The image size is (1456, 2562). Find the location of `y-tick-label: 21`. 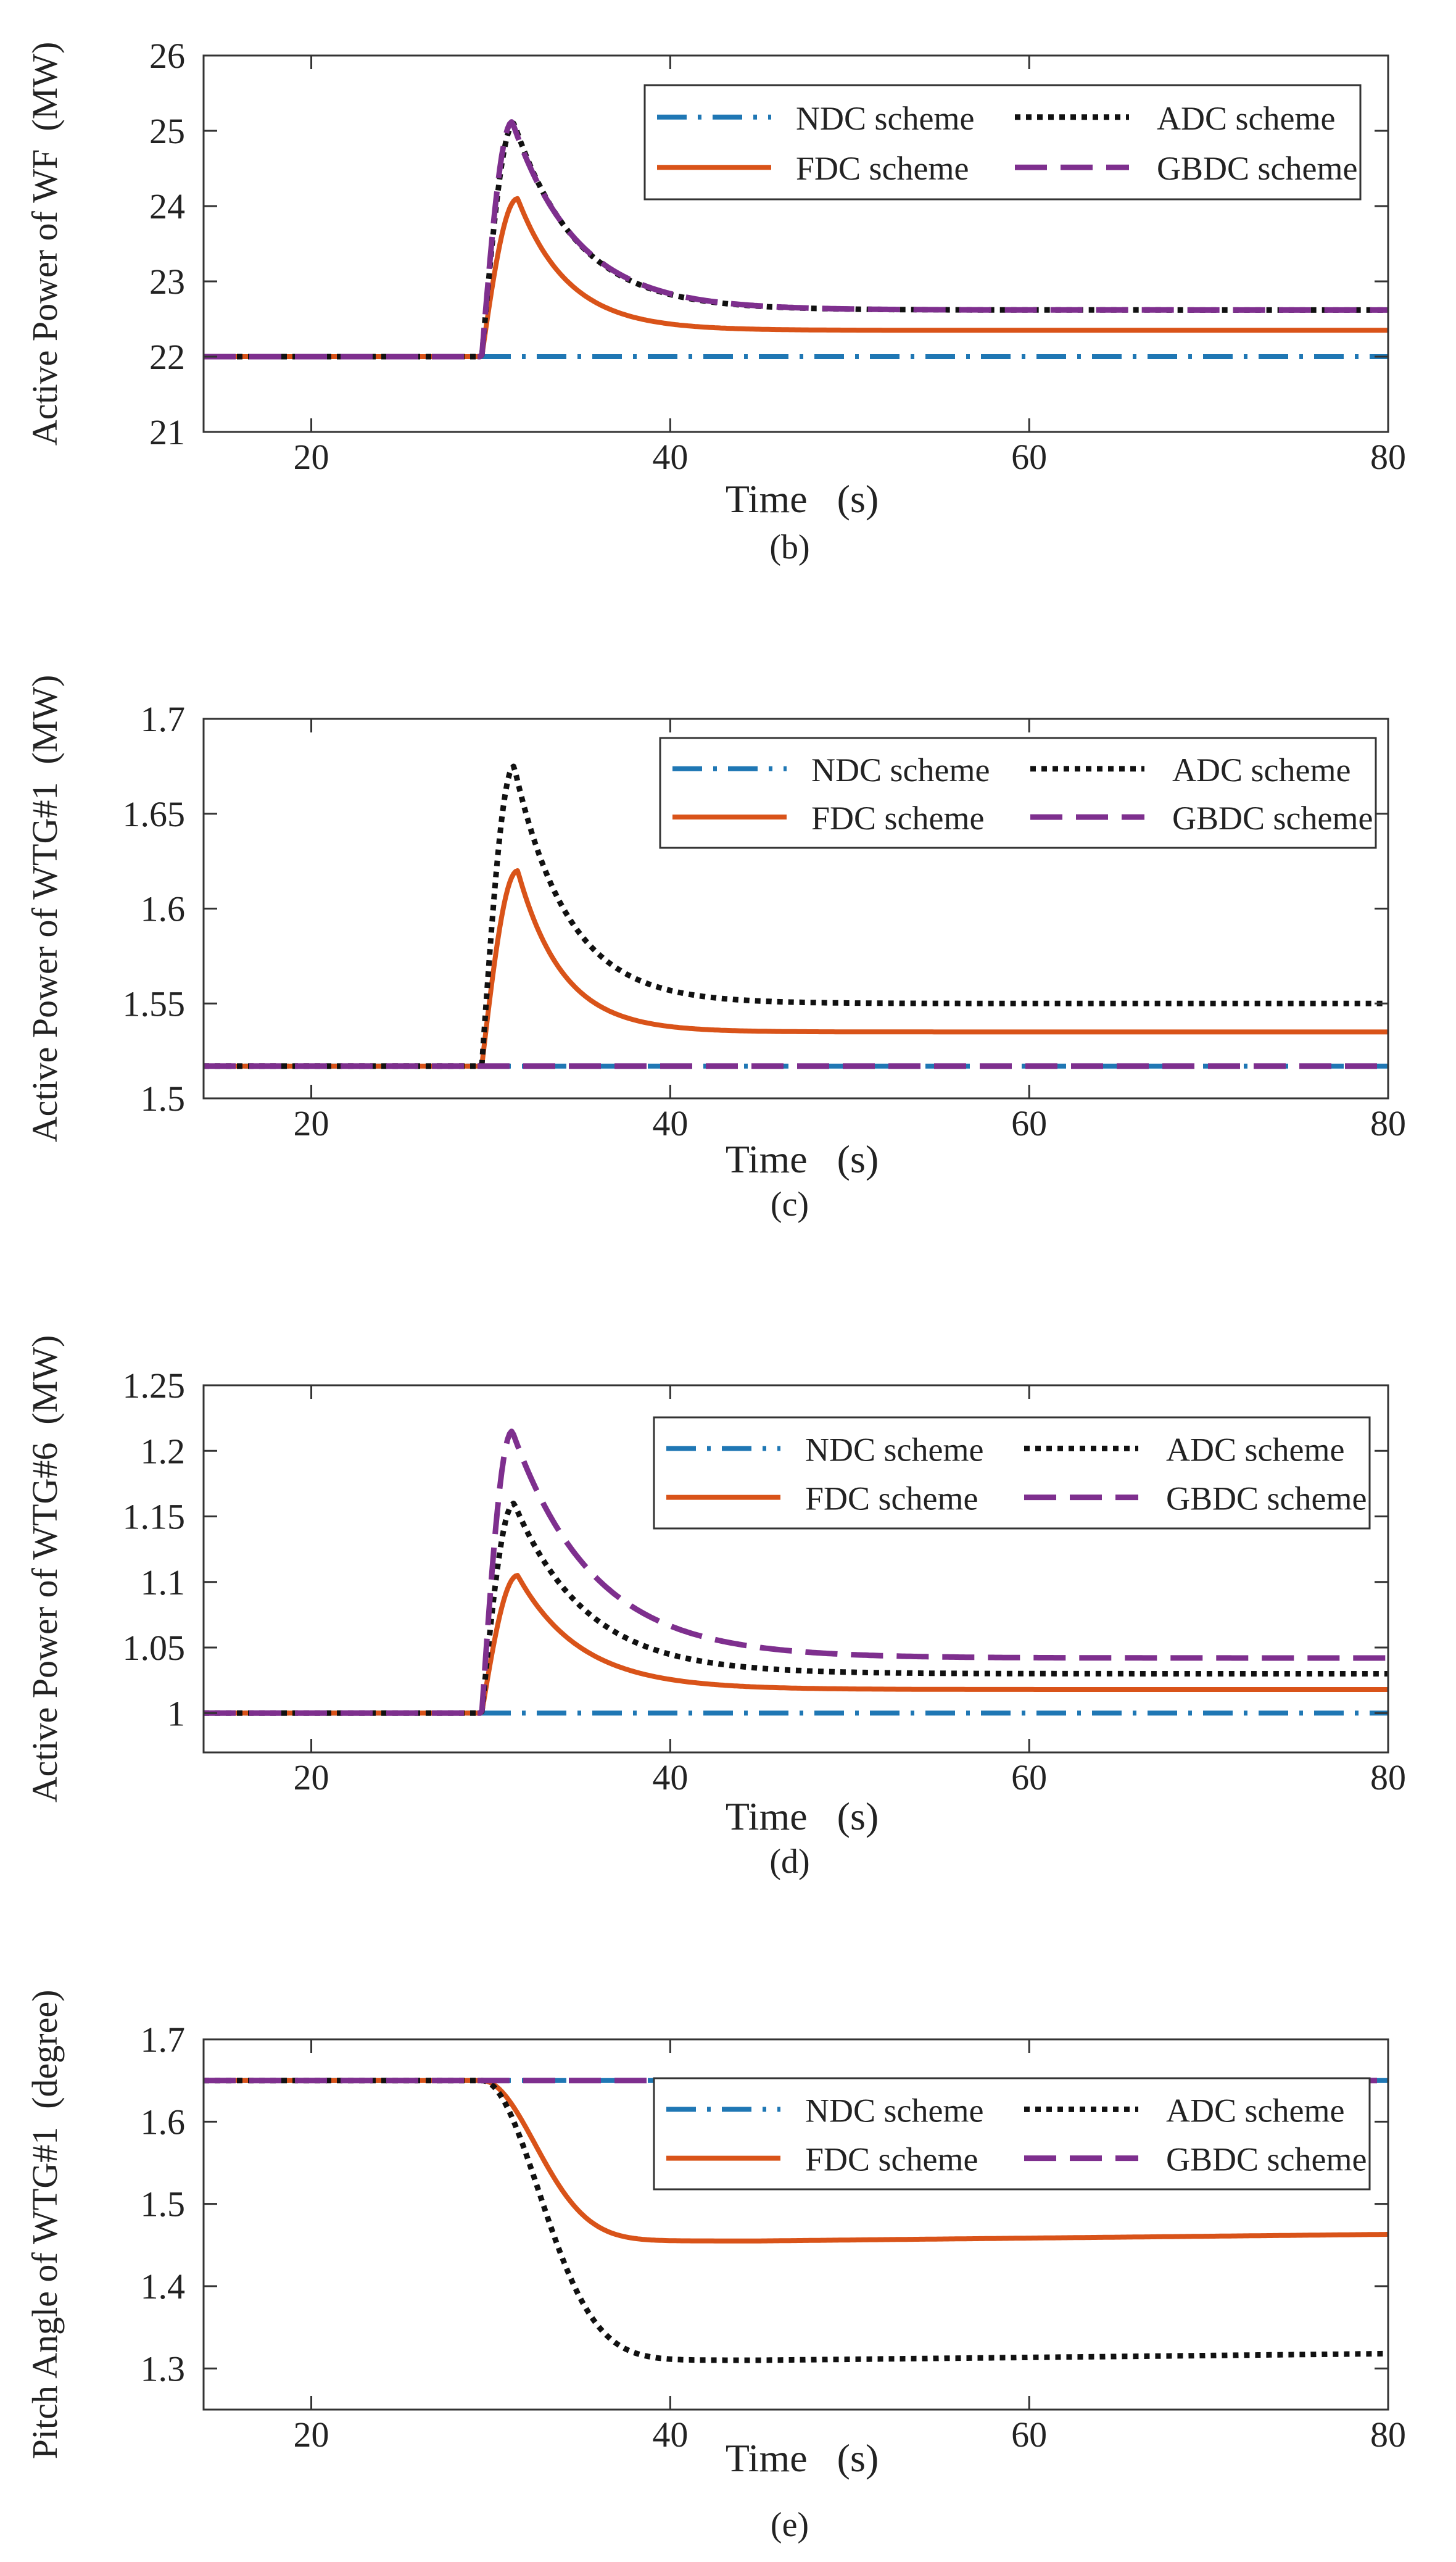

y-tick-label: 21 is located at coordinates (167, 432).